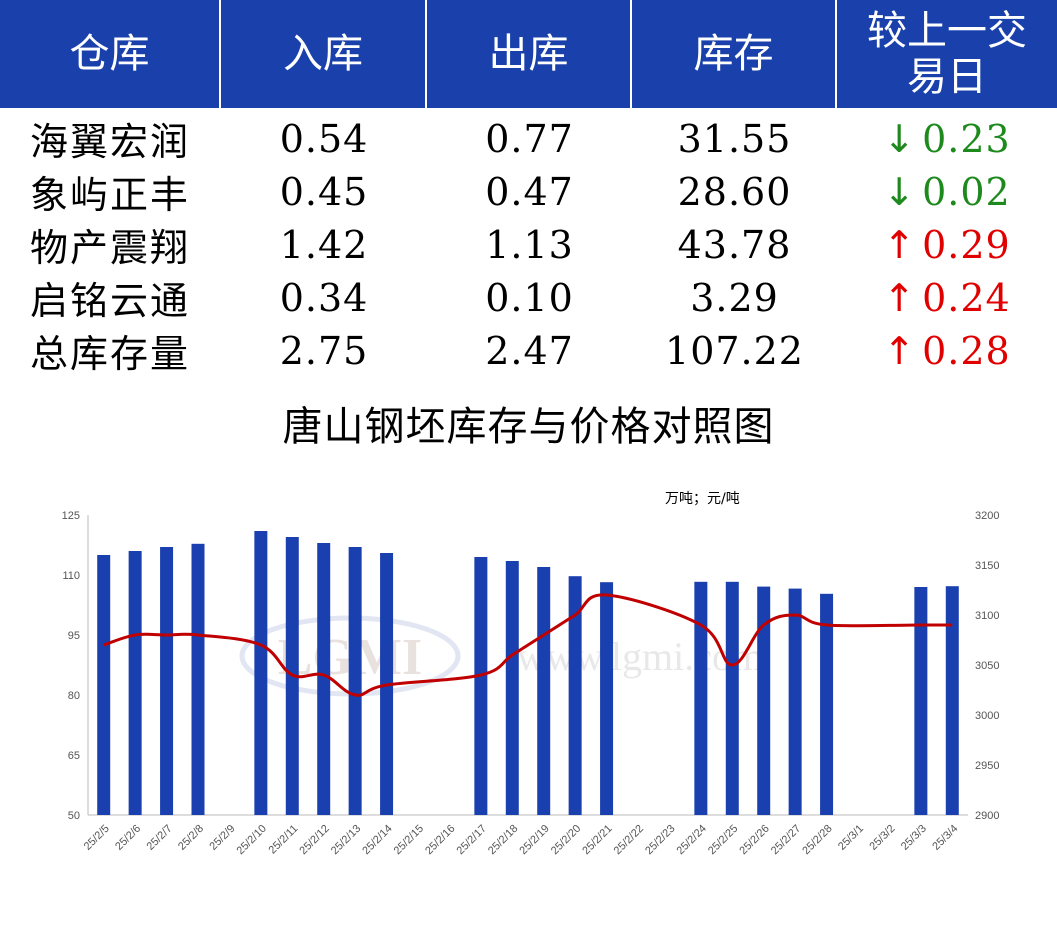 The width and height of the screenshot is (1057, 928). I want to click on stock-value: 31.55, so click(734, 138).